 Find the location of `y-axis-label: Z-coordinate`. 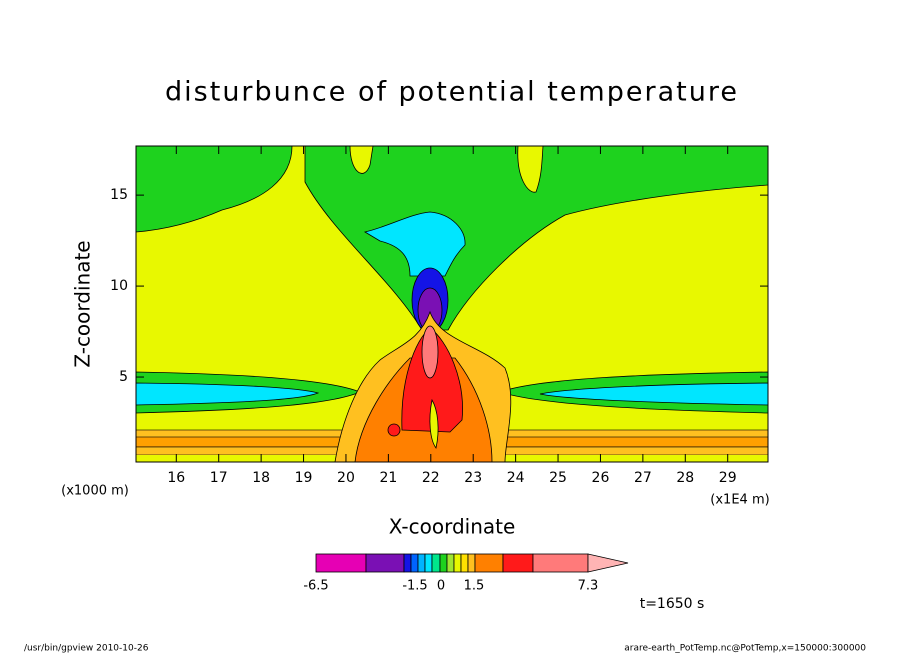

y-axis-label: Z-coordinate is located at coordinates (83, 303).